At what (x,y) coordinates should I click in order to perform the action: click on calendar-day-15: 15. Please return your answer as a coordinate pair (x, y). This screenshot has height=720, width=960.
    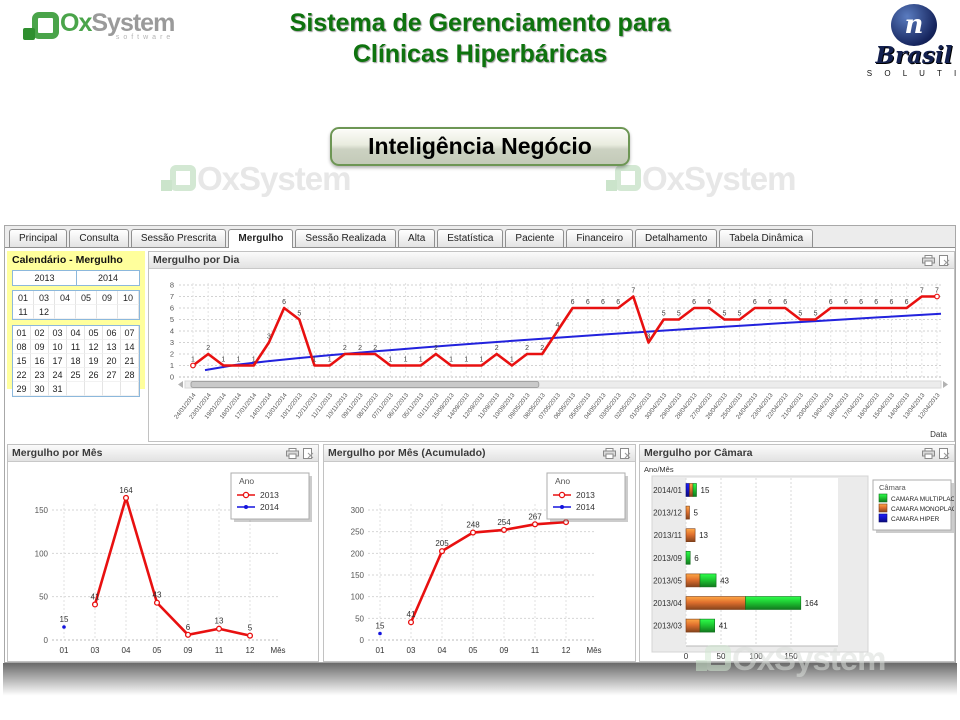
    Looking at the image, I should click on (22, 361).